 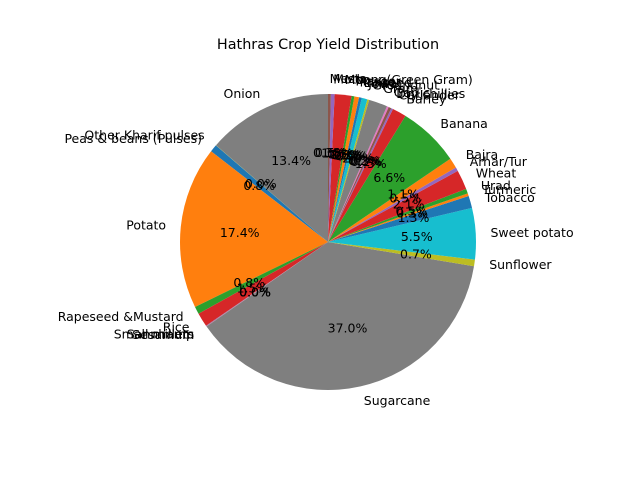 I want to click on slice-label: Wheat, so click(x=496, y=173).